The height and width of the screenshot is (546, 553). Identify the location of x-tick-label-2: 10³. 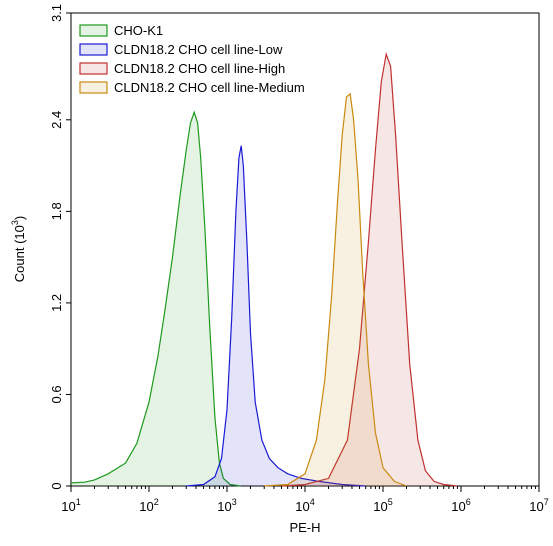
(226, 505).